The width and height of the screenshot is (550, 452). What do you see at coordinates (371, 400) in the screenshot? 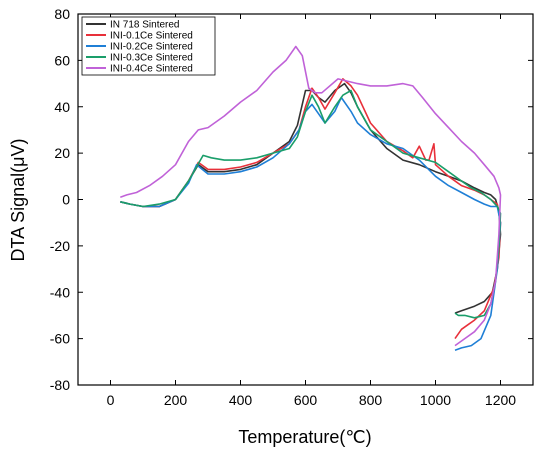
I see `x-tick-label-4: 800` at bounding box center [371, 400].